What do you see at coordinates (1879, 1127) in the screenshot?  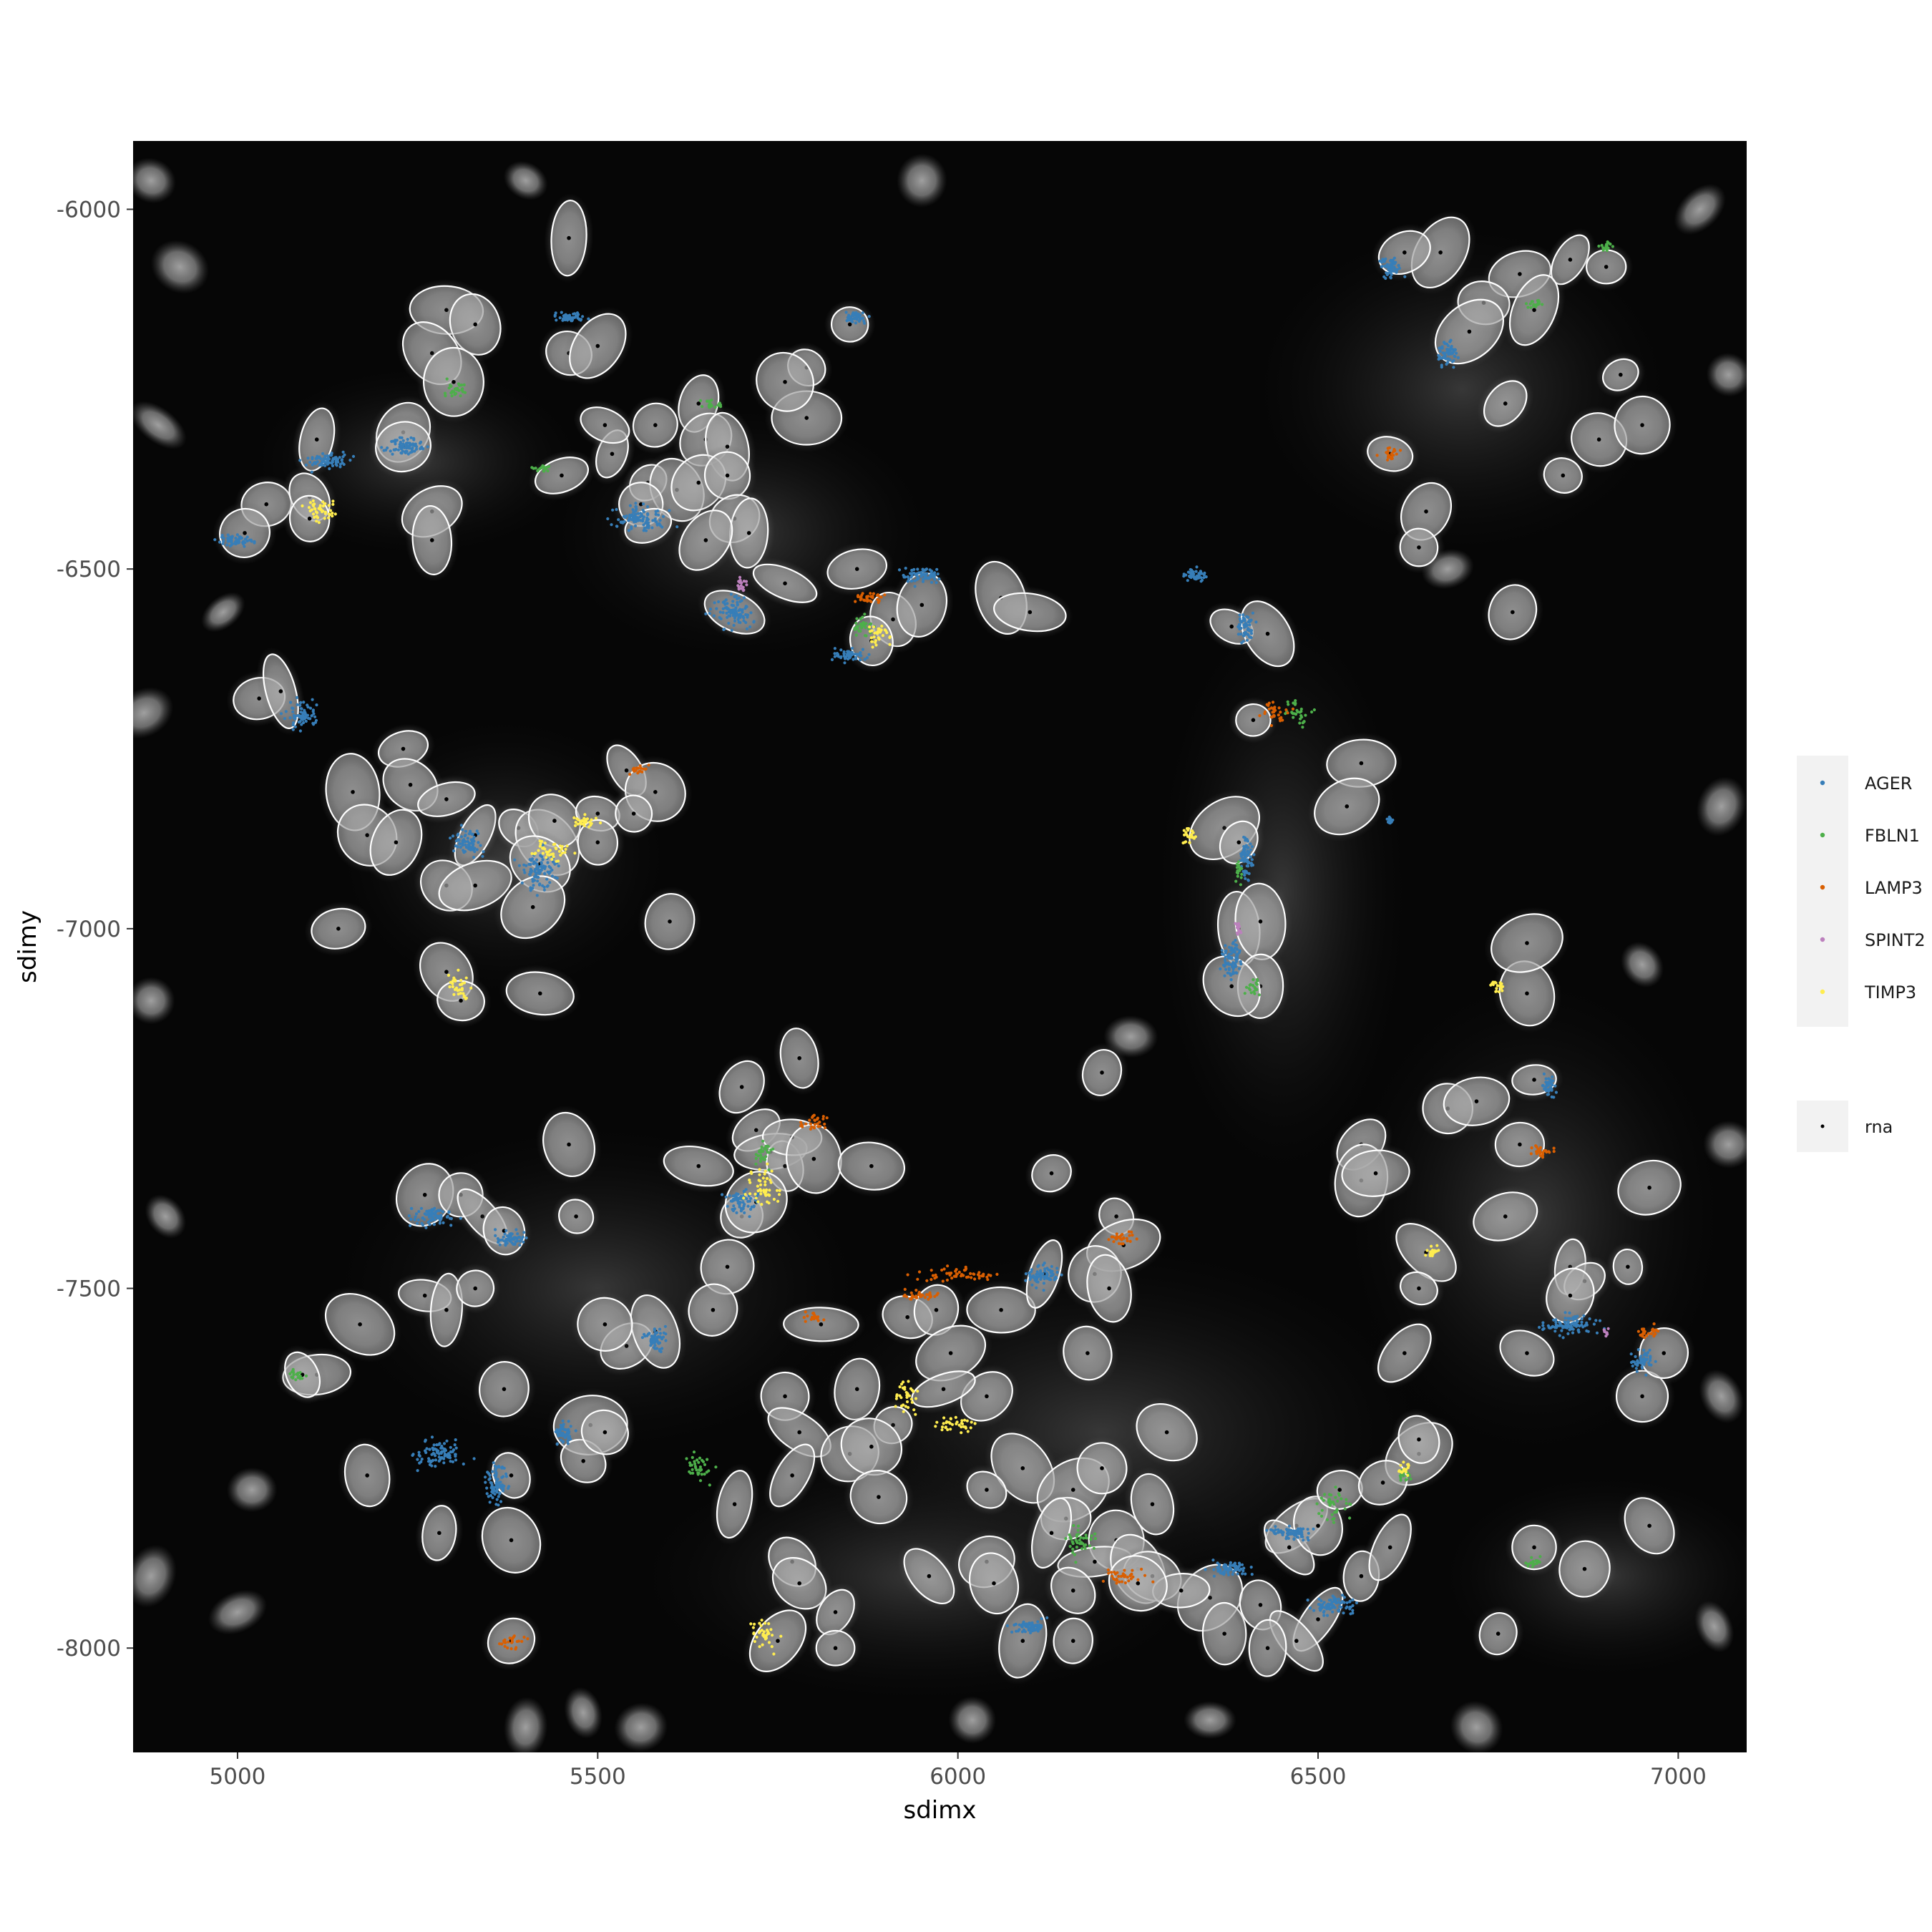 I see `legend-label-rna: rna` at bounding box center [1879, 1127].